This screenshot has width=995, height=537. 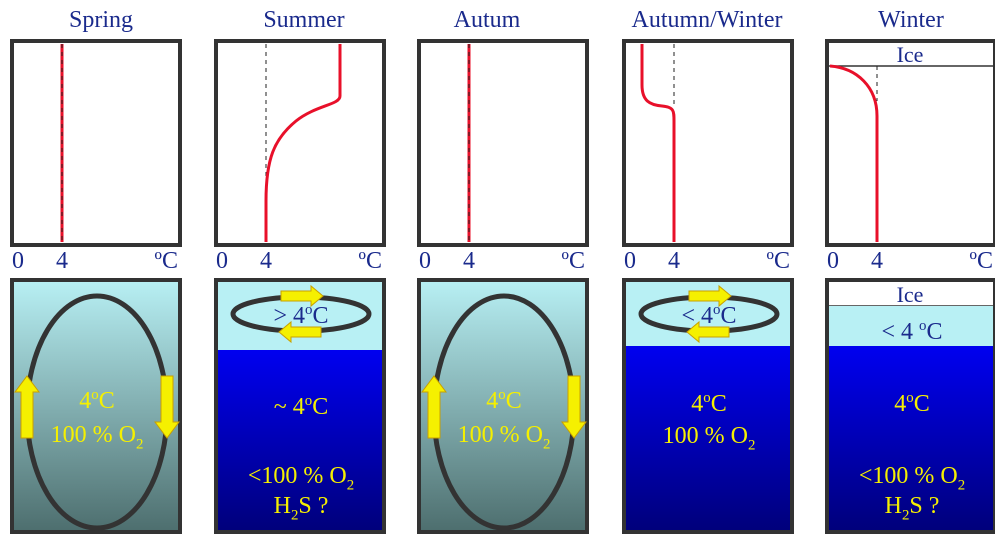 What do you see at coordinates (911, 326) in the screenshot?
I see `cold-surface-layer` at bounding box center [911, 326].